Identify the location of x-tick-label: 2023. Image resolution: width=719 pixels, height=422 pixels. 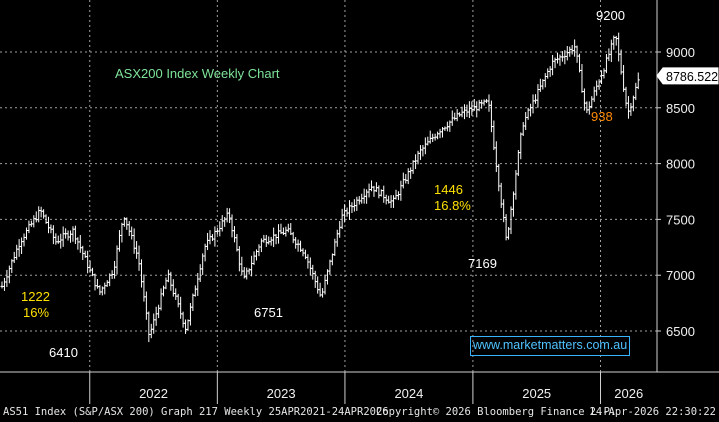
(281, 393).